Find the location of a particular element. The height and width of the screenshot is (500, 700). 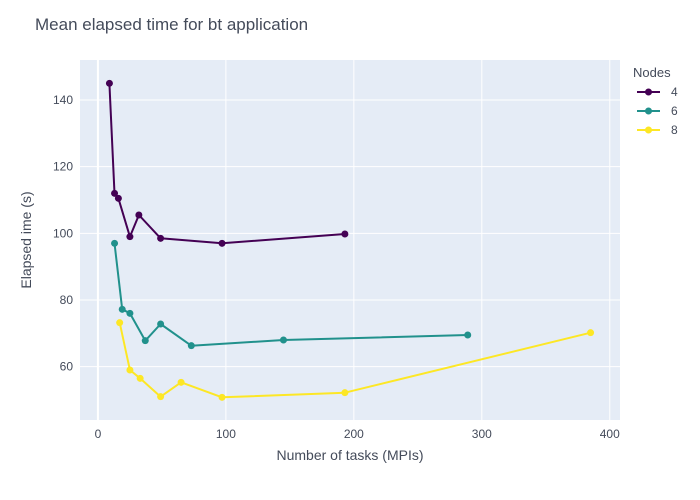

x-axis-ticks: 0 100 200 300 400 is located at coordinates (358, 434).